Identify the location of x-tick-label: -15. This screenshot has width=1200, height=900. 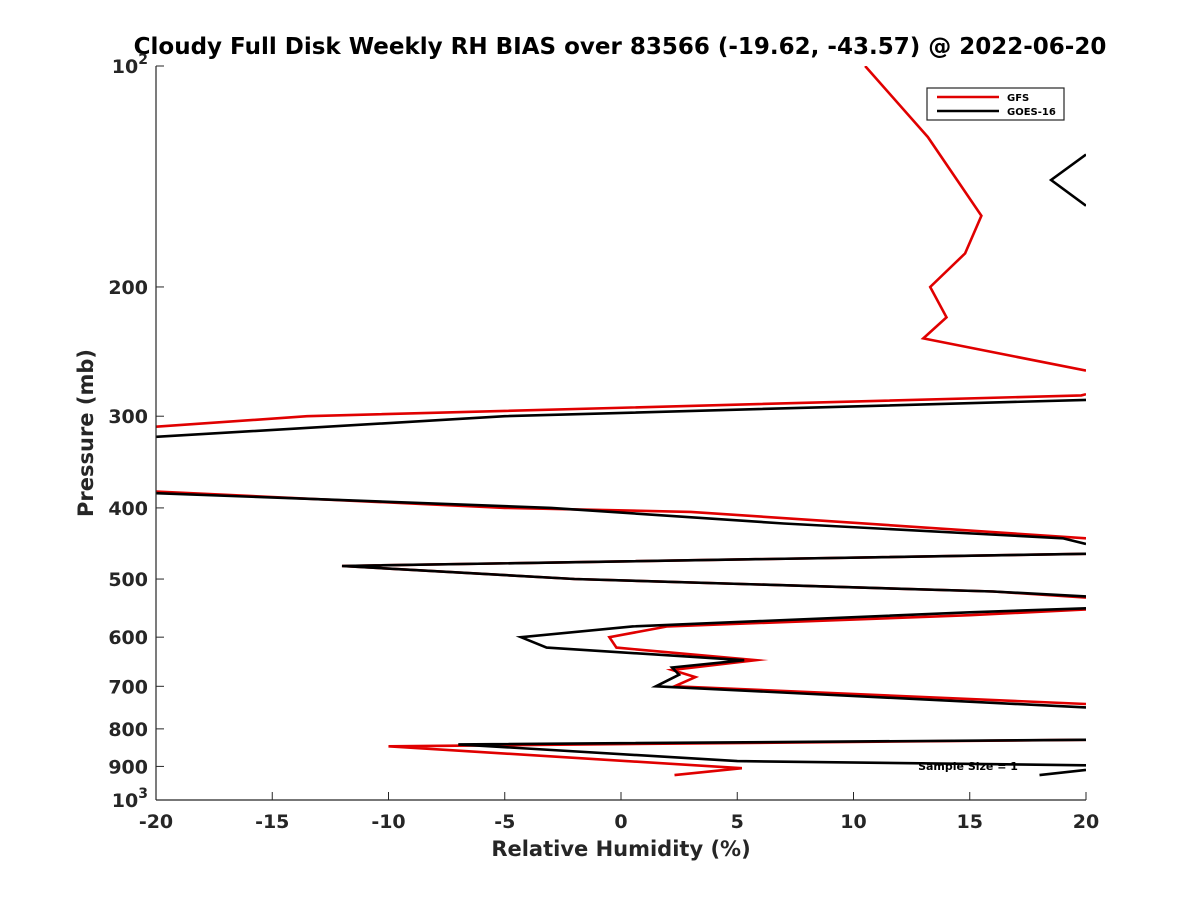
(272, 822).